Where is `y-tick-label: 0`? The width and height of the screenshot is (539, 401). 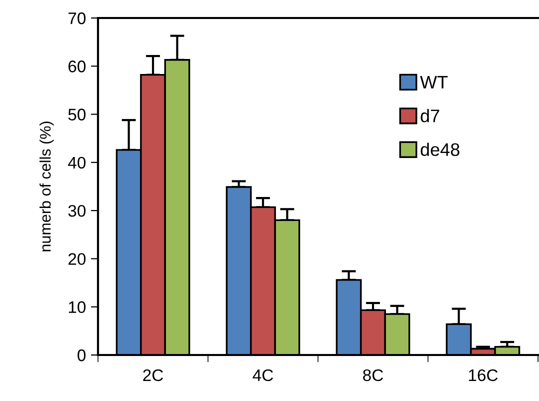 y-tick-label: 0 is located at coordinates (82, 355).